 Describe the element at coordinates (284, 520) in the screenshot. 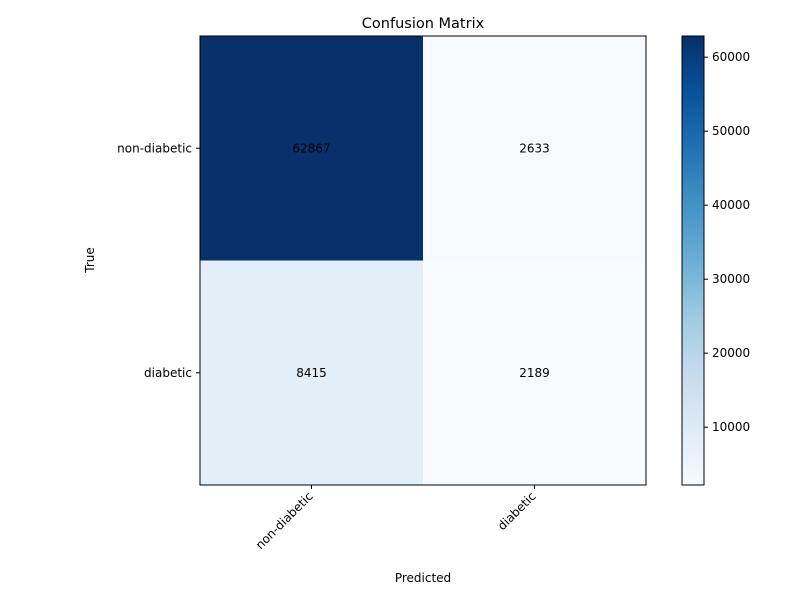

I see `x-tick-label: non-diabetic` at that location.